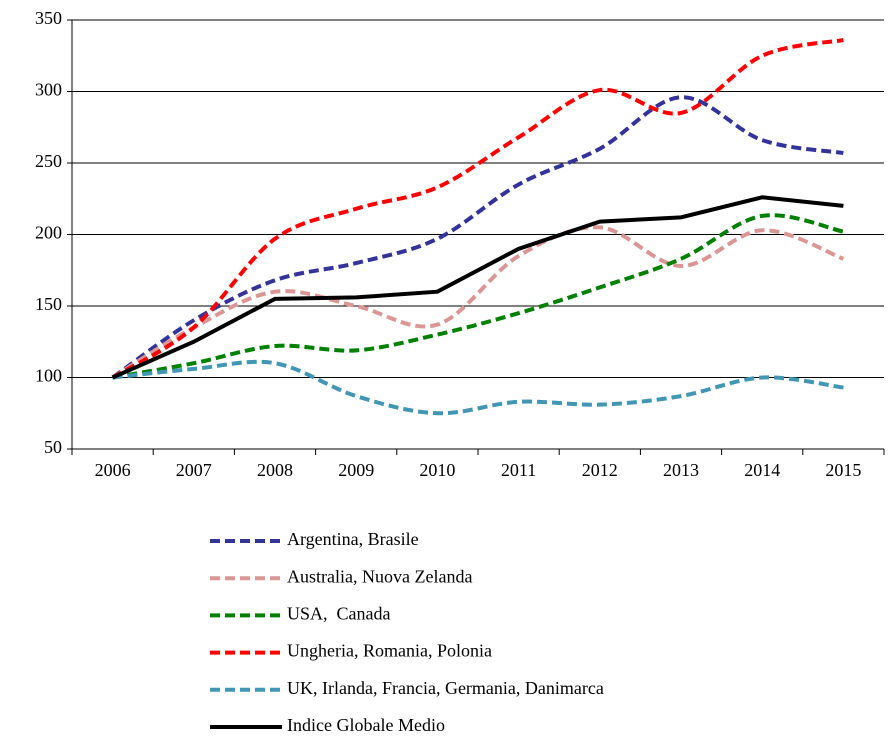  Describe the element at coordinates (600, 470) in the screenshot. I see `x-tick-label: 2012` at that location.